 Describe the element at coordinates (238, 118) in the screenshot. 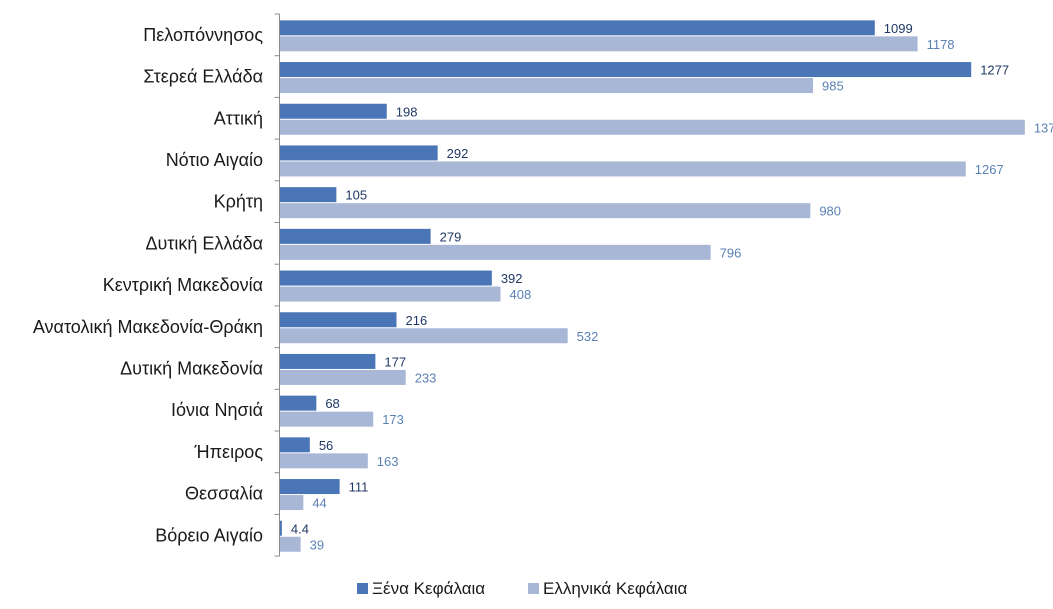

I see `category-label: Αττική` at that location.